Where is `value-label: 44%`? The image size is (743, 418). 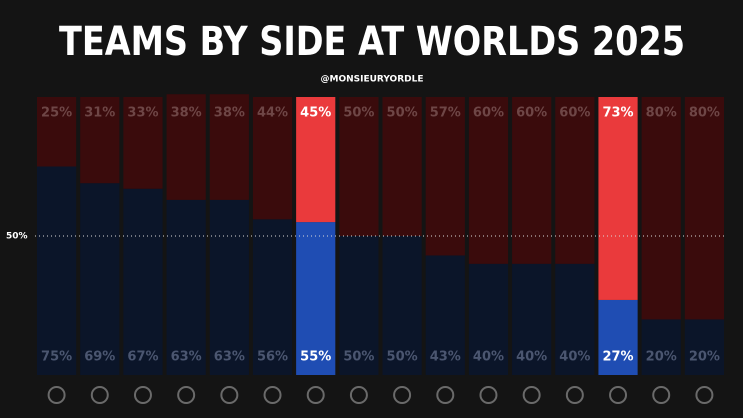
value-label: 44% is located at coordinates (272, 113).